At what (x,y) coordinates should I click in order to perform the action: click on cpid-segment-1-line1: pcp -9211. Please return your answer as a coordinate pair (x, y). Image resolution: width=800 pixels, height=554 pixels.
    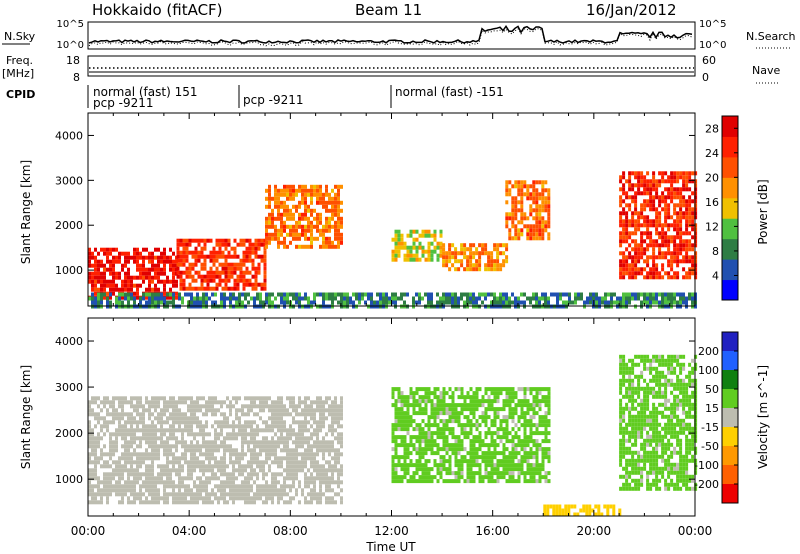
    Looking at the image, I should click on (273, 100).